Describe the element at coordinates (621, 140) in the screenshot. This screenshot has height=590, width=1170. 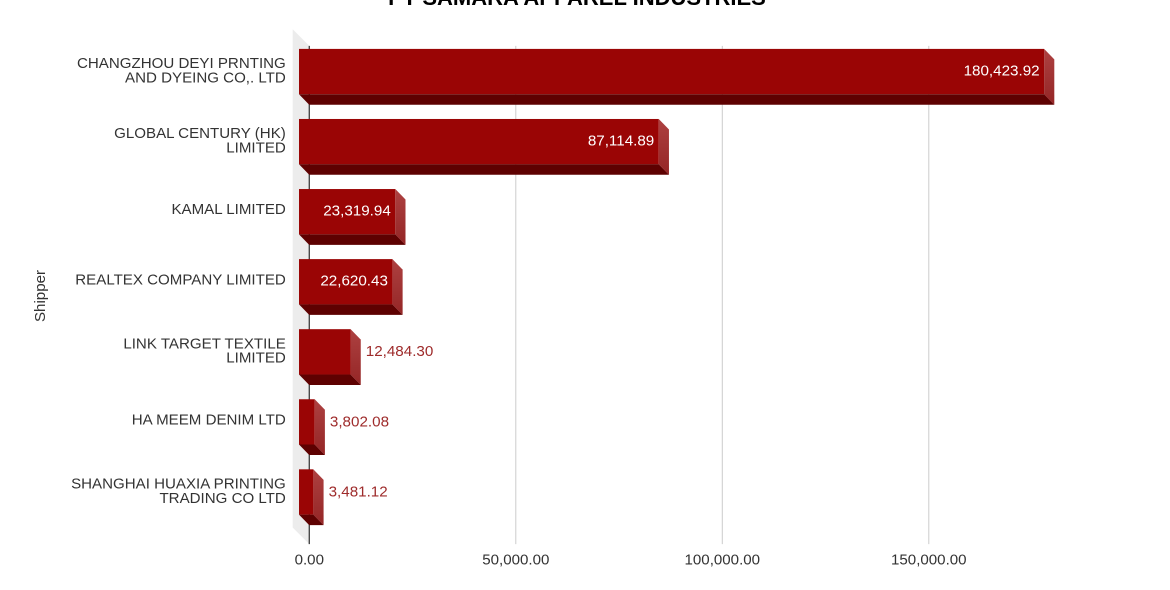
I see `svg-text: 87,114.89` at that location.